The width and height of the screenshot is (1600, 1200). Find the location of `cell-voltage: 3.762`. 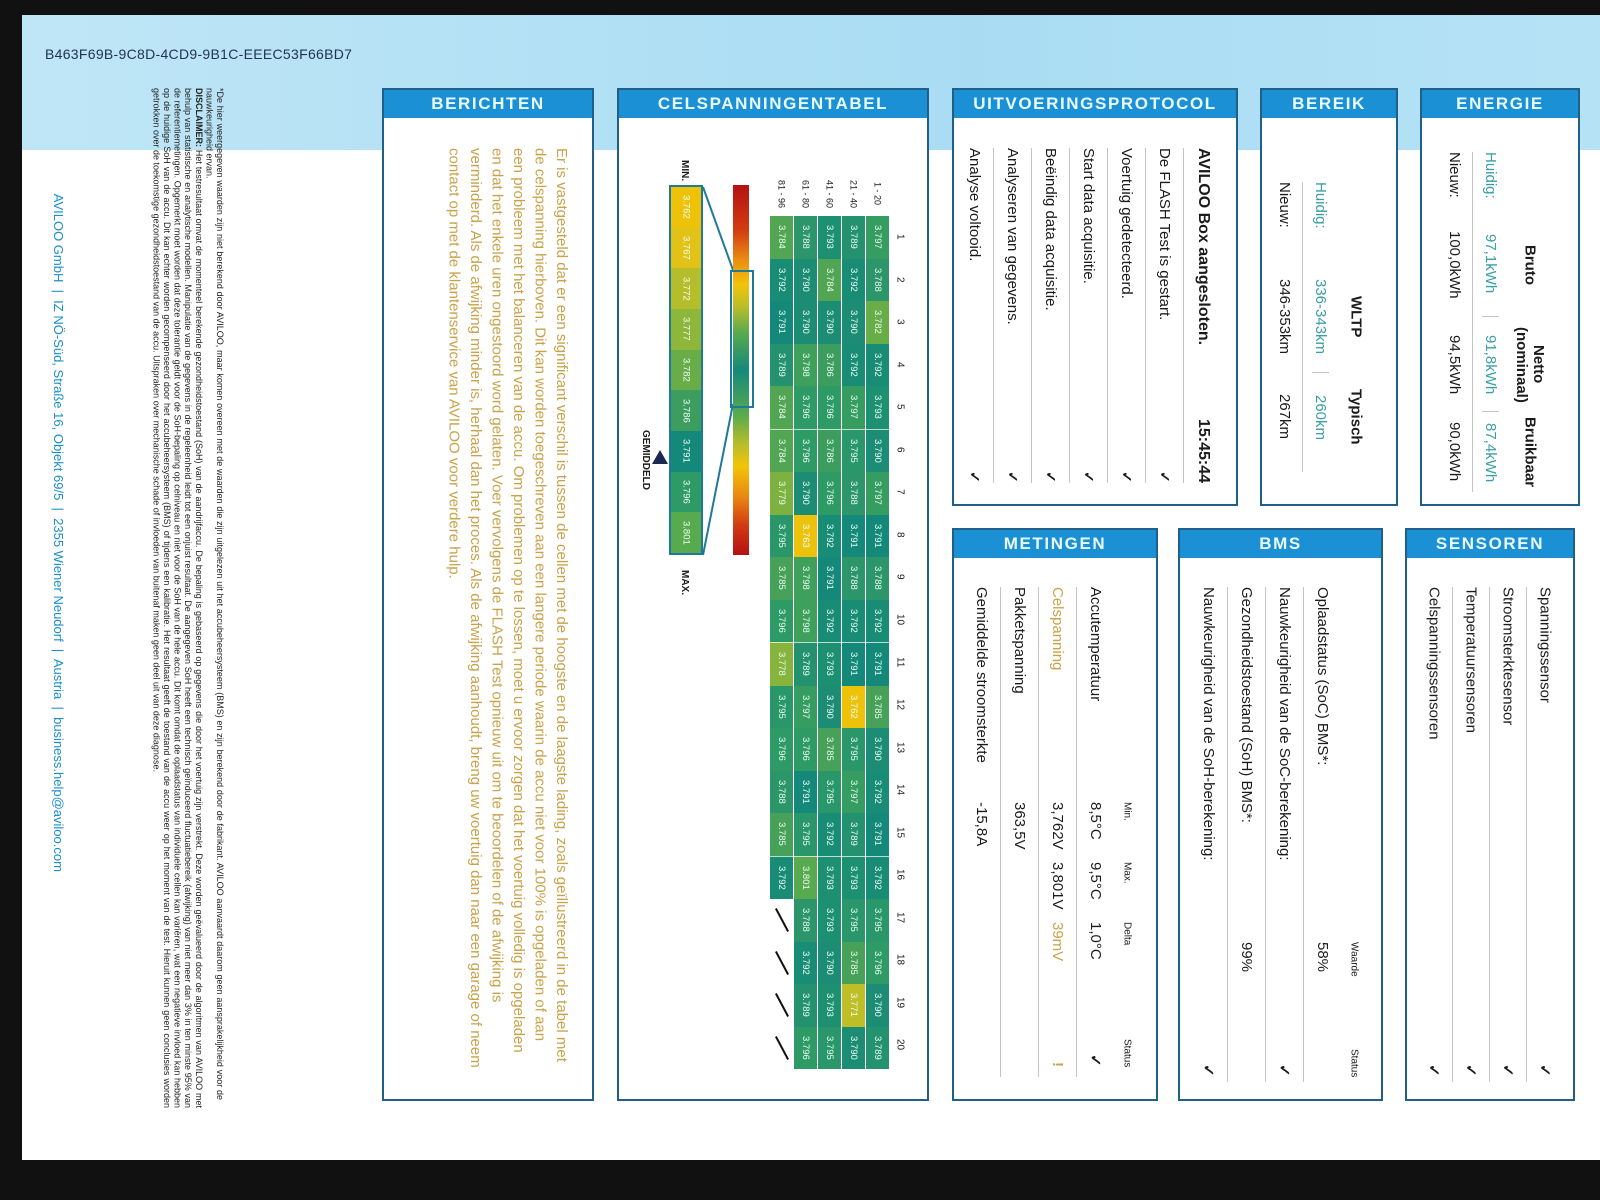

cell-voltage: 3.762 is located at coordinates (853, 706).